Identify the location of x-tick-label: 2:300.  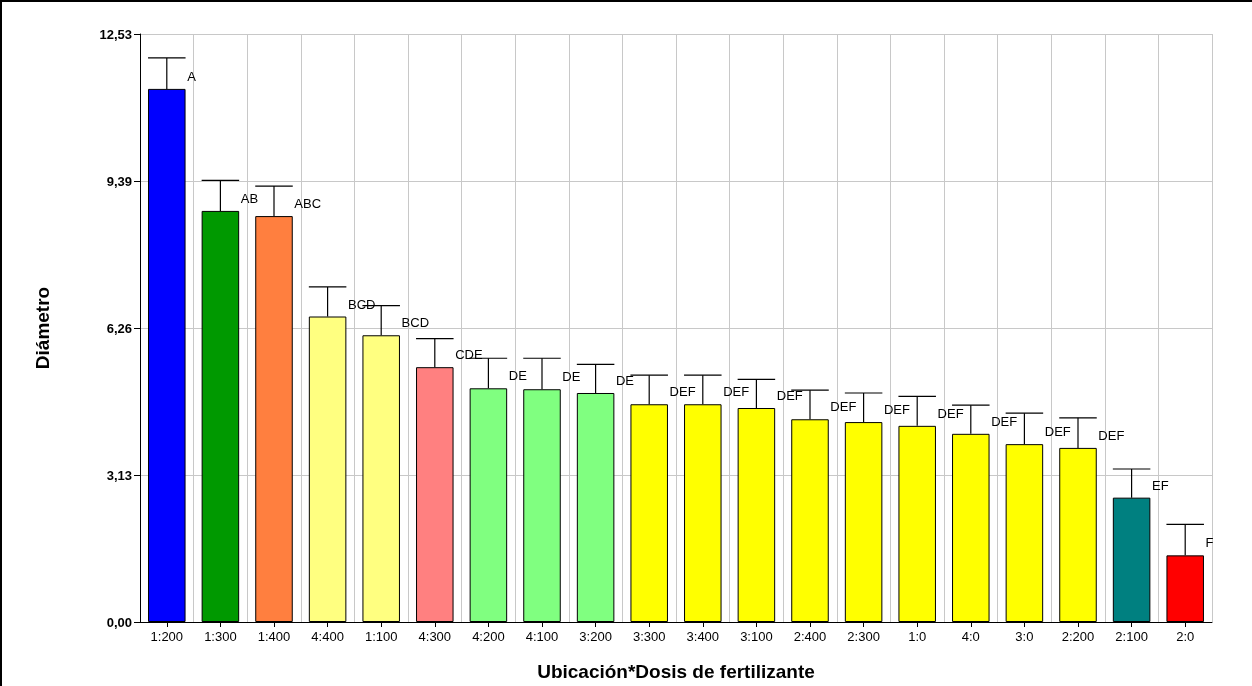
(863, 636).